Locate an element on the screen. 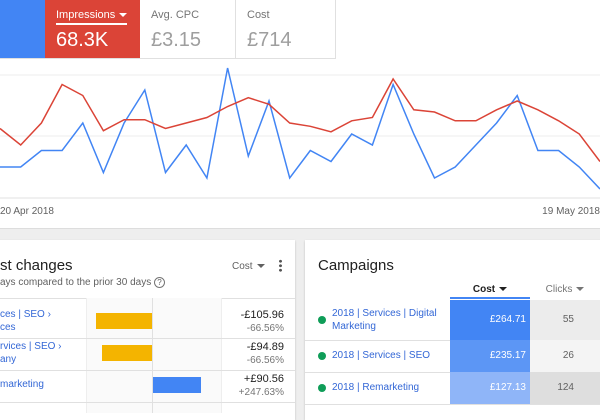 Image resolution: width=600 pixels, height=420 pixels. panel-subtitle: ays compared to the prior 30 days ? is located at coordinates (82, 282).